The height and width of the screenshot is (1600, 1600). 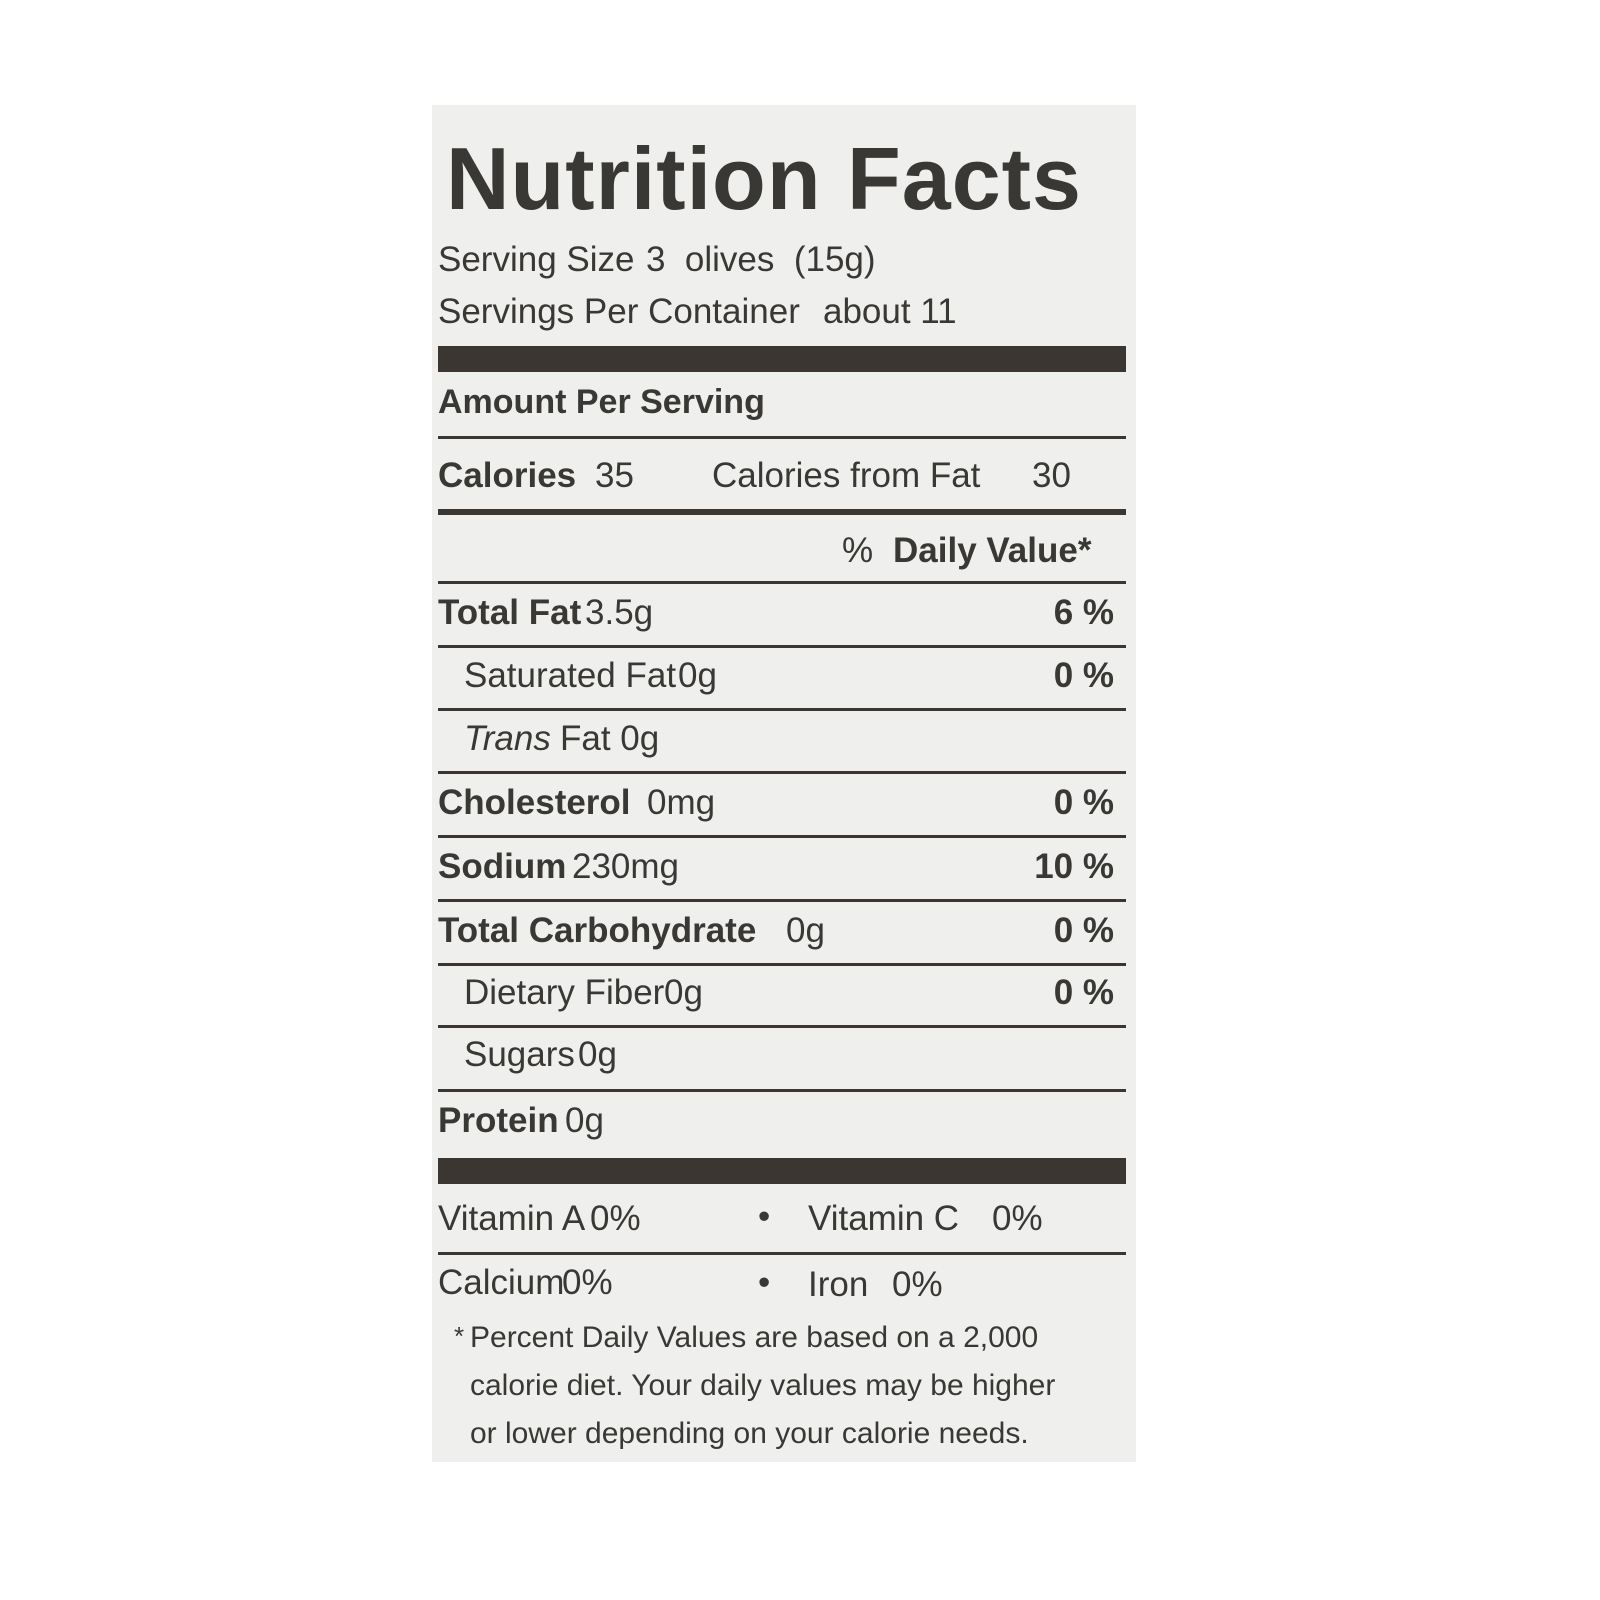 I want to click on calories-label: Calories, so click(x=507, y=475).